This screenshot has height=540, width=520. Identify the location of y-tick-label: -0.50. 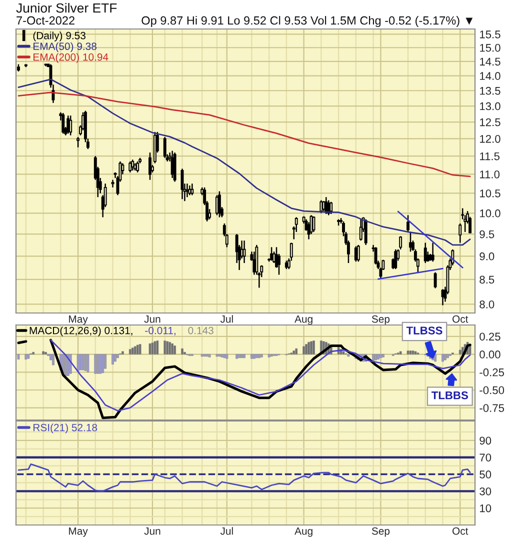
(492, 390).